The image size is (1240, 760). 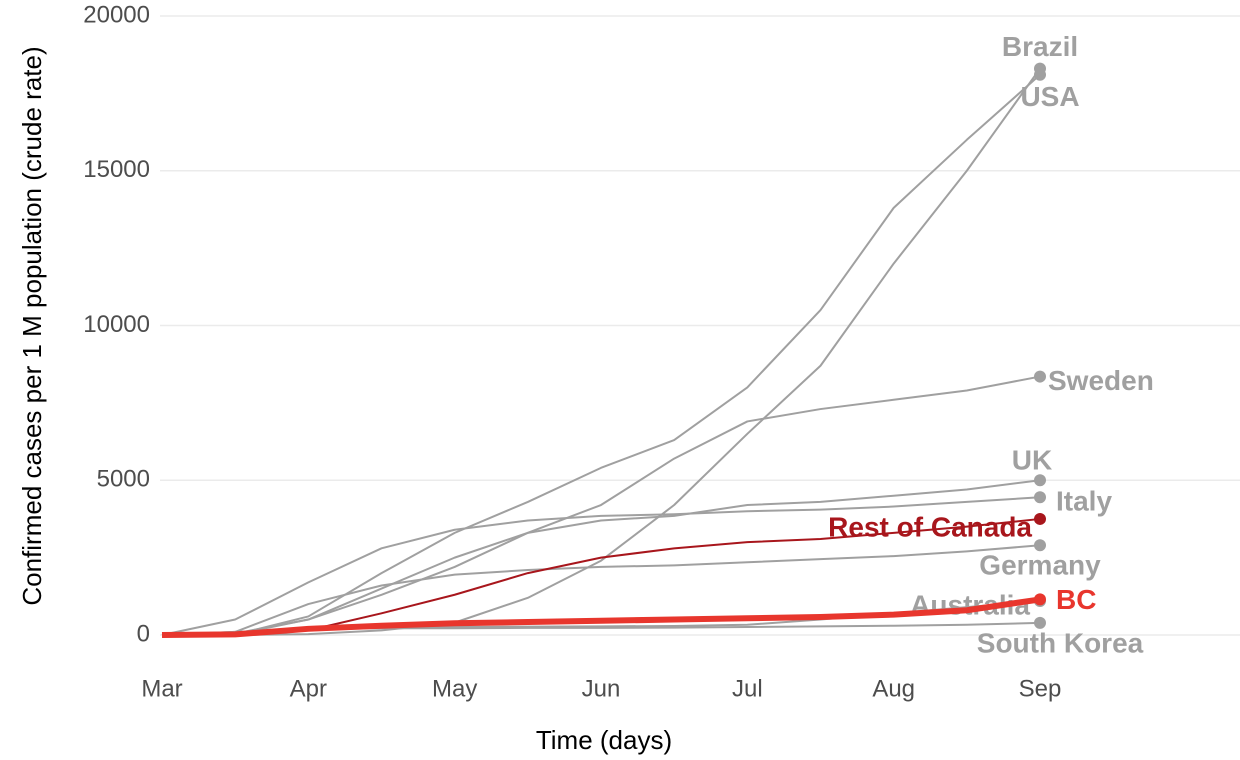 What do you see at coordinates (1040, 565) in the screenshot?
I see `series-label: Germany` at bounding box center [1040, 565].